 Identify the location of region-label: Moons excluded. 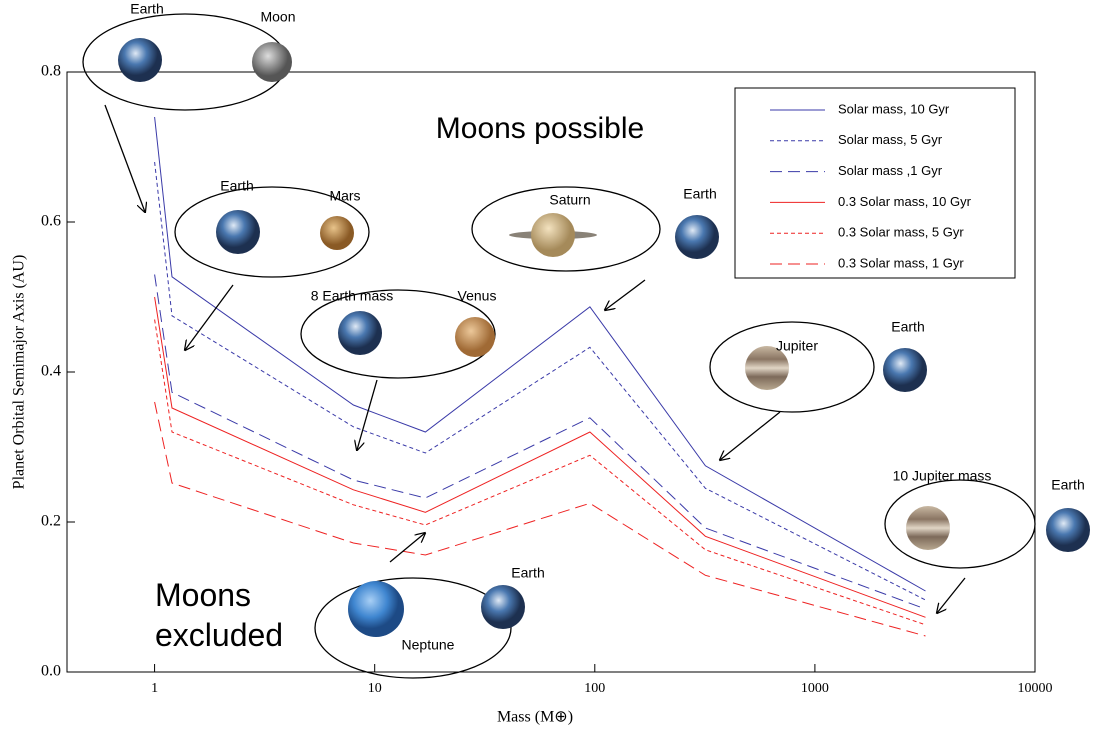
(219, 615).